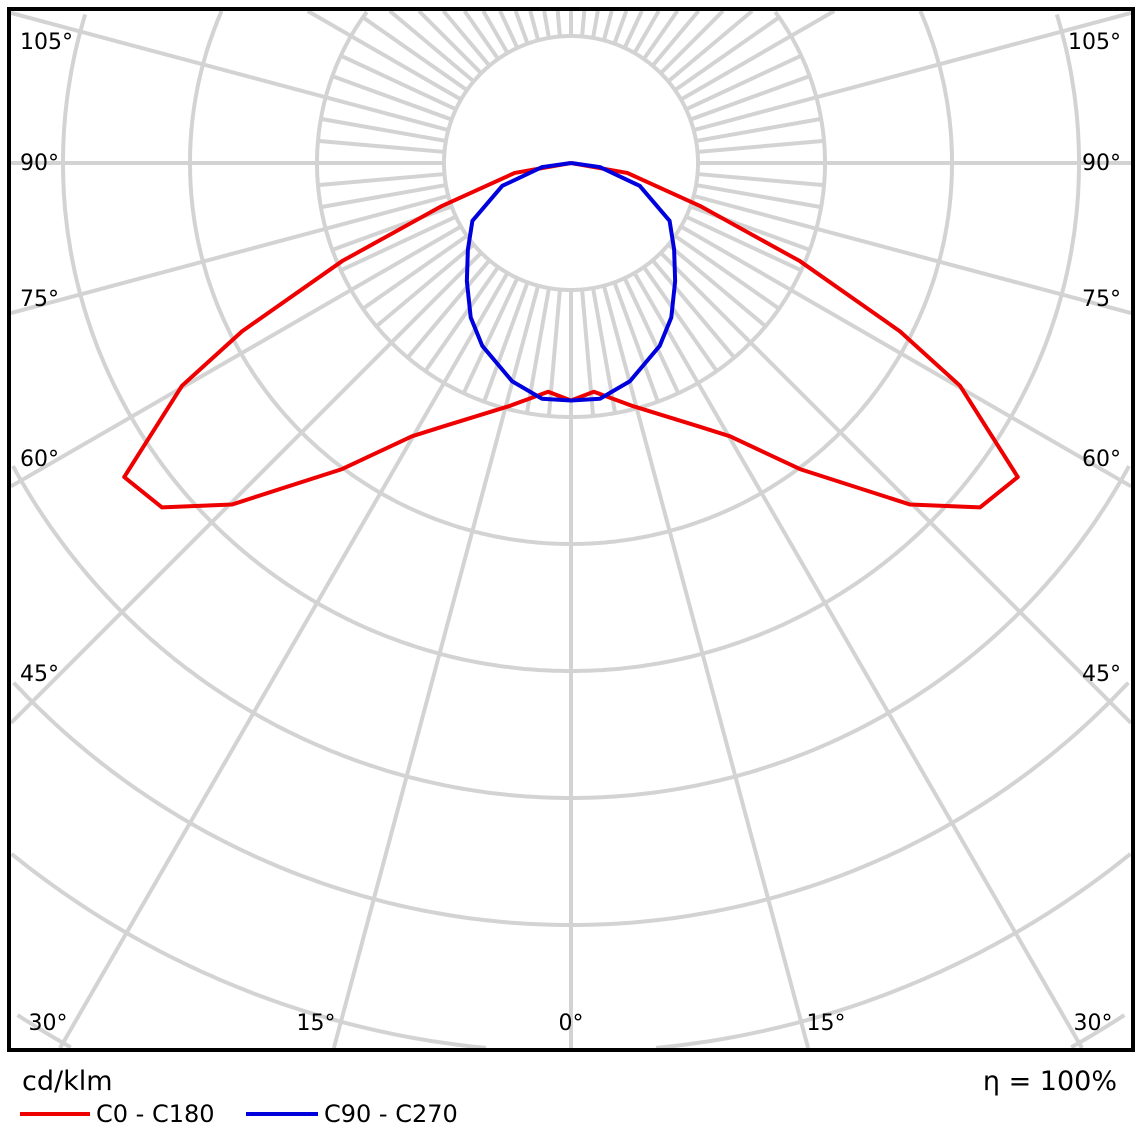 The image size is (1143, 1143). Describe the element at coordinates (67, 1081) in the screenshot. I see `unit-label: cd/klm` at that location.